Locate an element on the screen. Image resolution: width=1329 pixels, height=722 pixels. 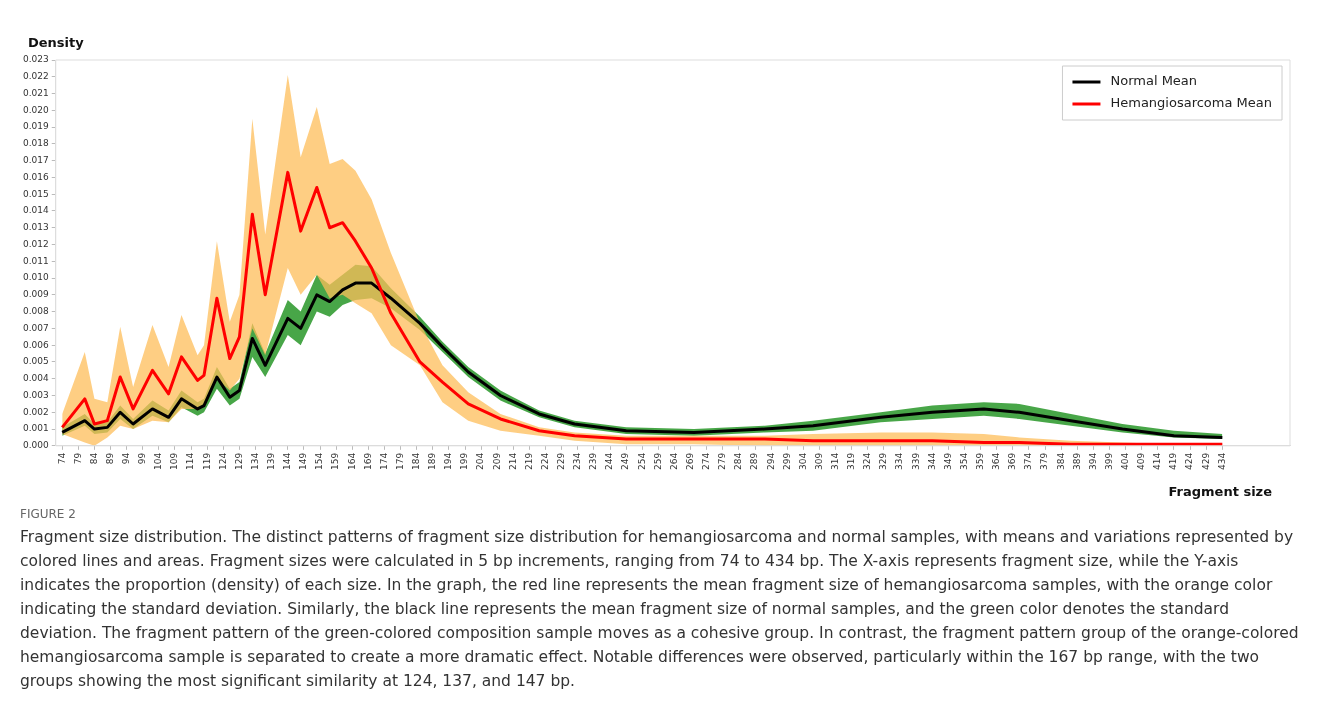
x-tick-label: 104 is located at coordinates (158, 461).